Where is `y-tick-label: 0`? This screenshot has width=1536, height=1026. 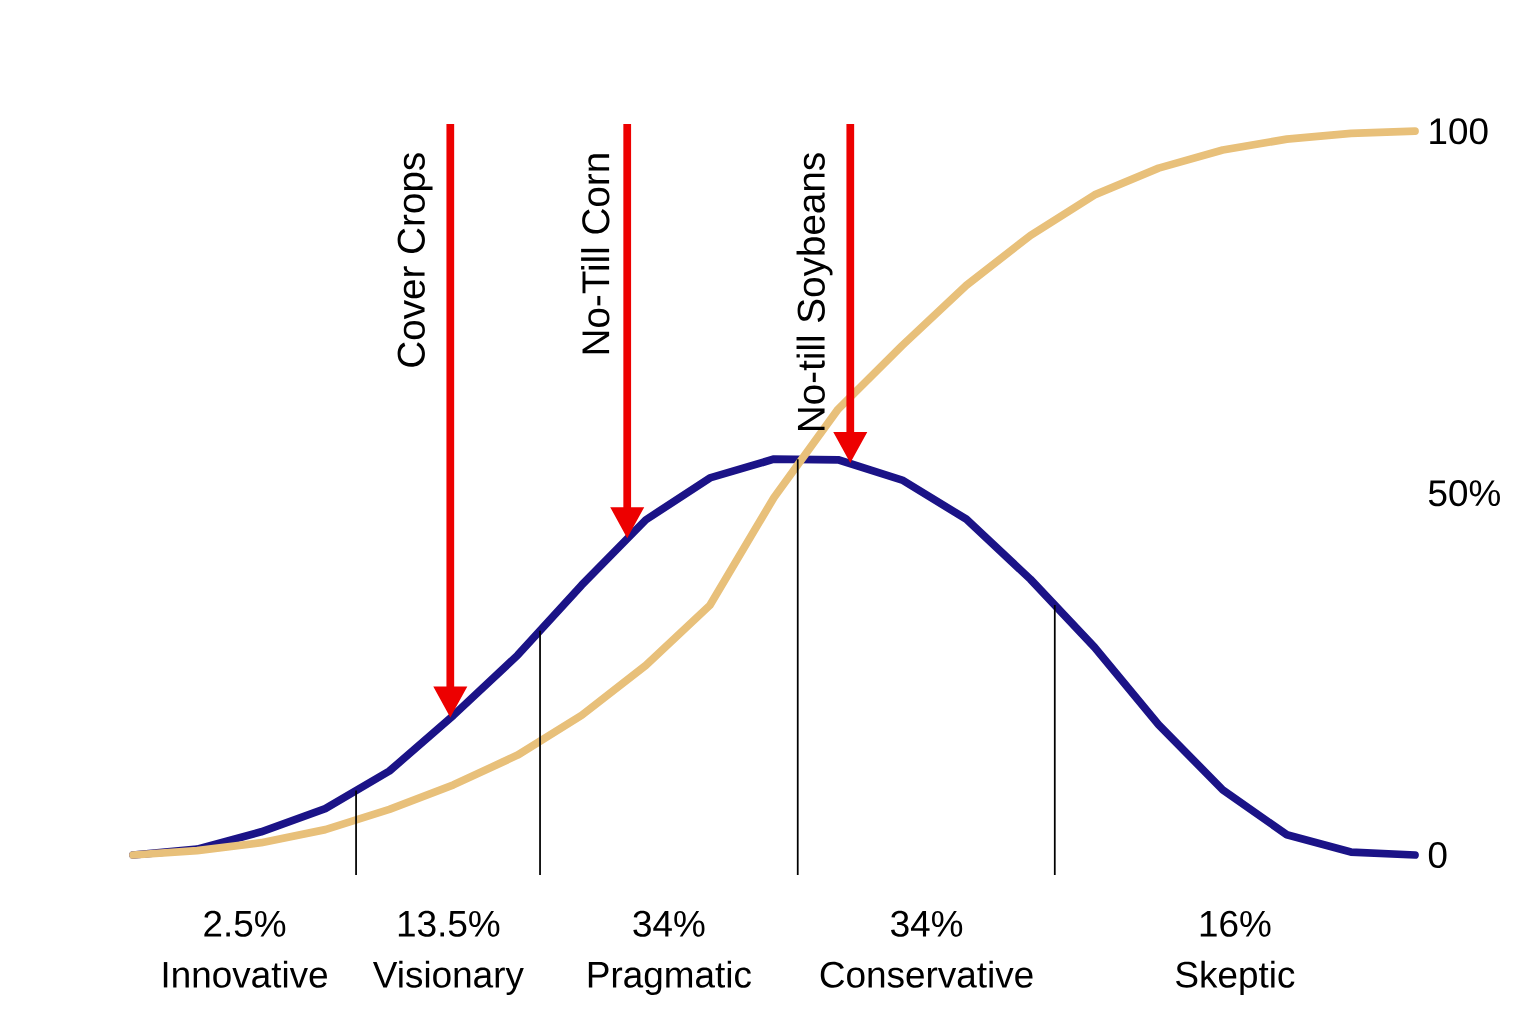 y-tick-label: 0 is located at coordinates (1437, 855).